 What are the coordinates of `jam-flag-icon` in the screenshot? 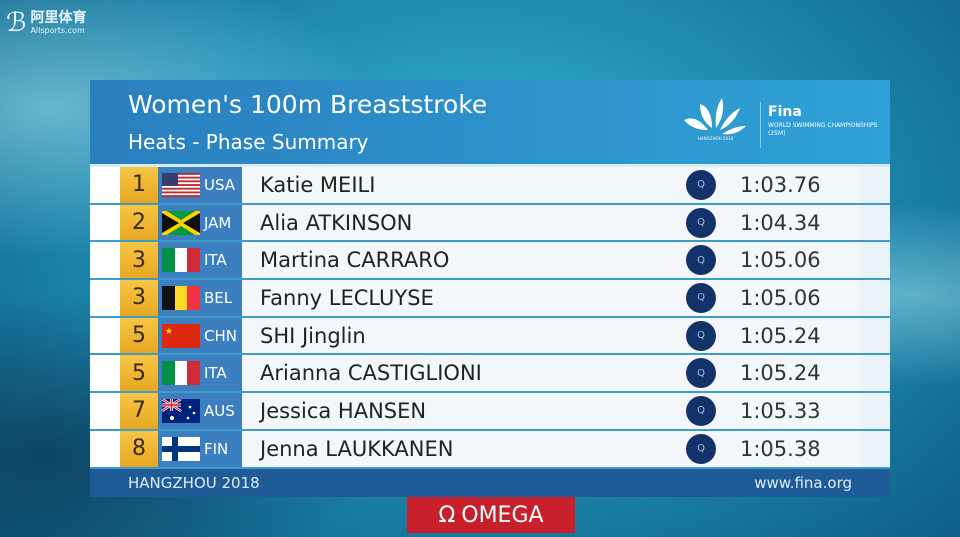 It's located at (181, 222).